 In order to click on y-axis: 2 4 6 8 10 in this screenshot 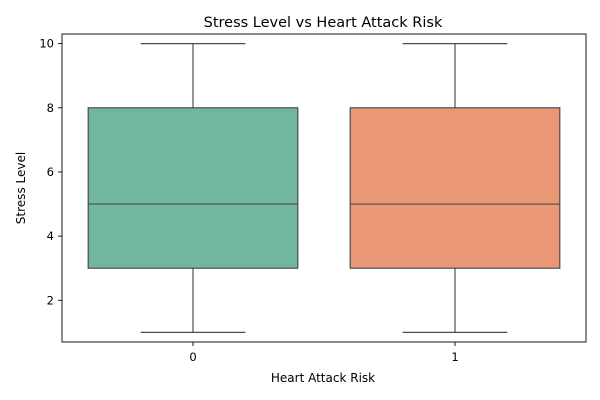, I will do `click(50, 172)`.